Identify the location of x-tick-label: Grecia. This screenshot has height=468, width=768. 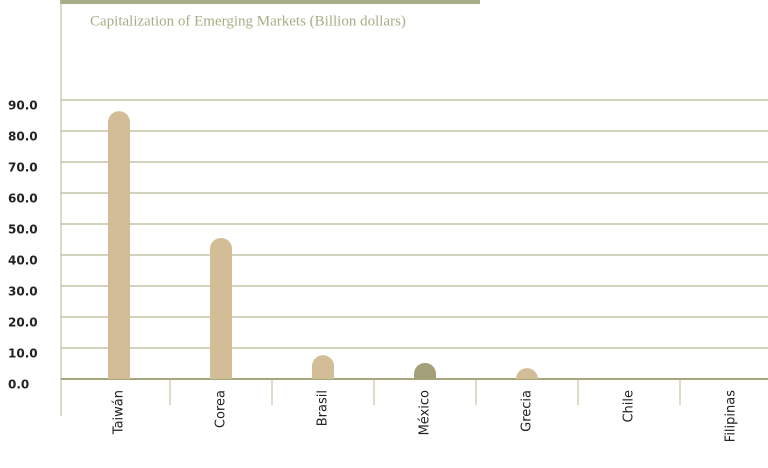
(527, 411).